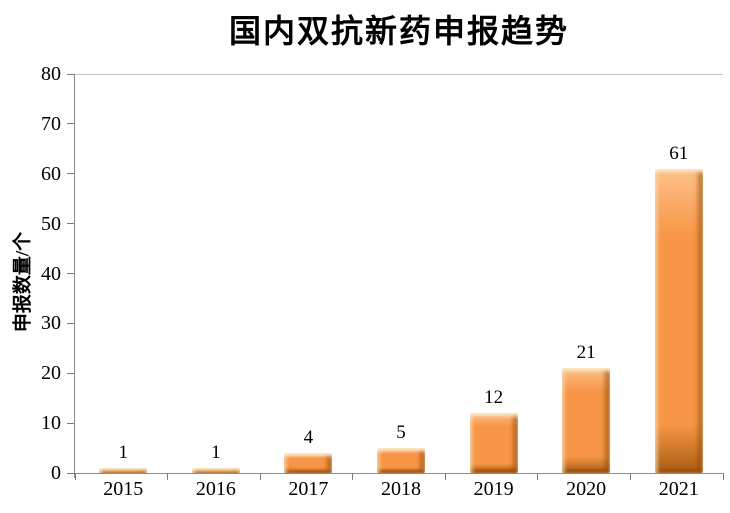  Describe the element at coordinates (51, 173) in the screenshot. I see `y-tick-label: 60` at that location.